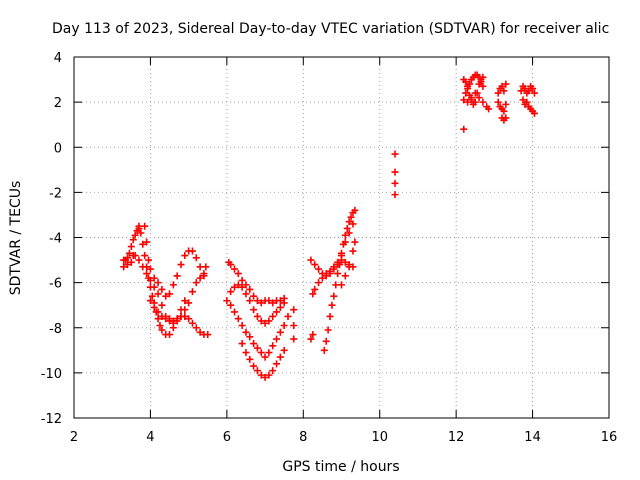 The image size is (640, 480). What do you see at coordinates (227, 437) in the screenshot?
I see `x-tick-label: 6` at bounding box center [227, 437].